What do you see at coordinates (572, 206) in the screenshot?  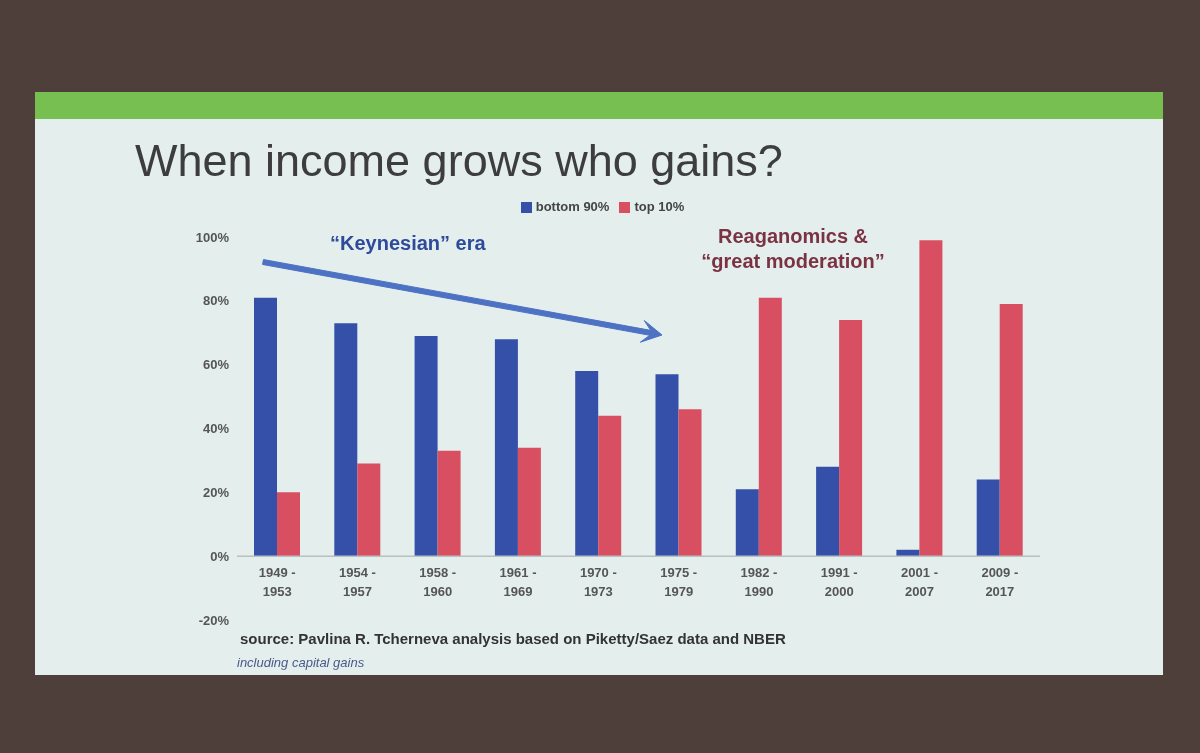 I see `legend-label: bottom 90%` at bounding box center [572, 206].